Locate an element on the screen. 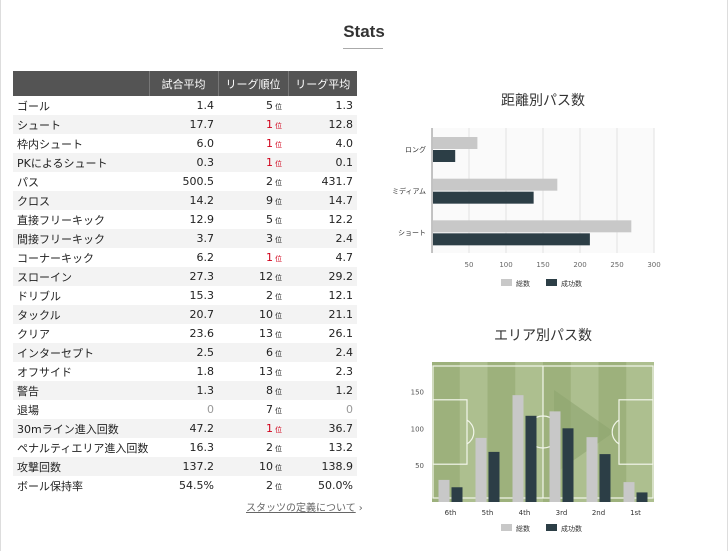 This screenshot has height=551, width=728. table-row: ボール保持率 54.5% 2 位 50.0% is located at coordinates (185, 485).